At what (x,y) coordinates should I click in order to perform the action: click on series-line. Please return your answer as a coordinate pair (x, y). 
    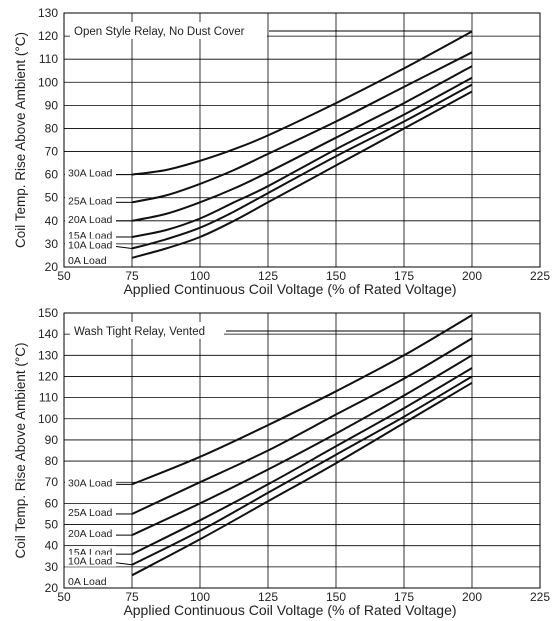
    Looking at the image, I should click on (302, 103).